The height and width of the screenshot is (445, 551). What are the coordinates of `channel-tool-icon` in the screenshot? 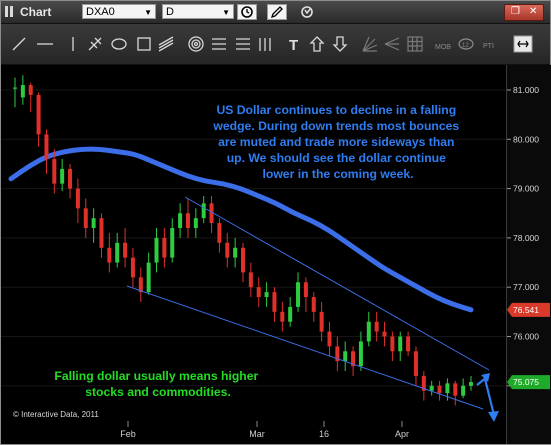 It's located at (166, 44).